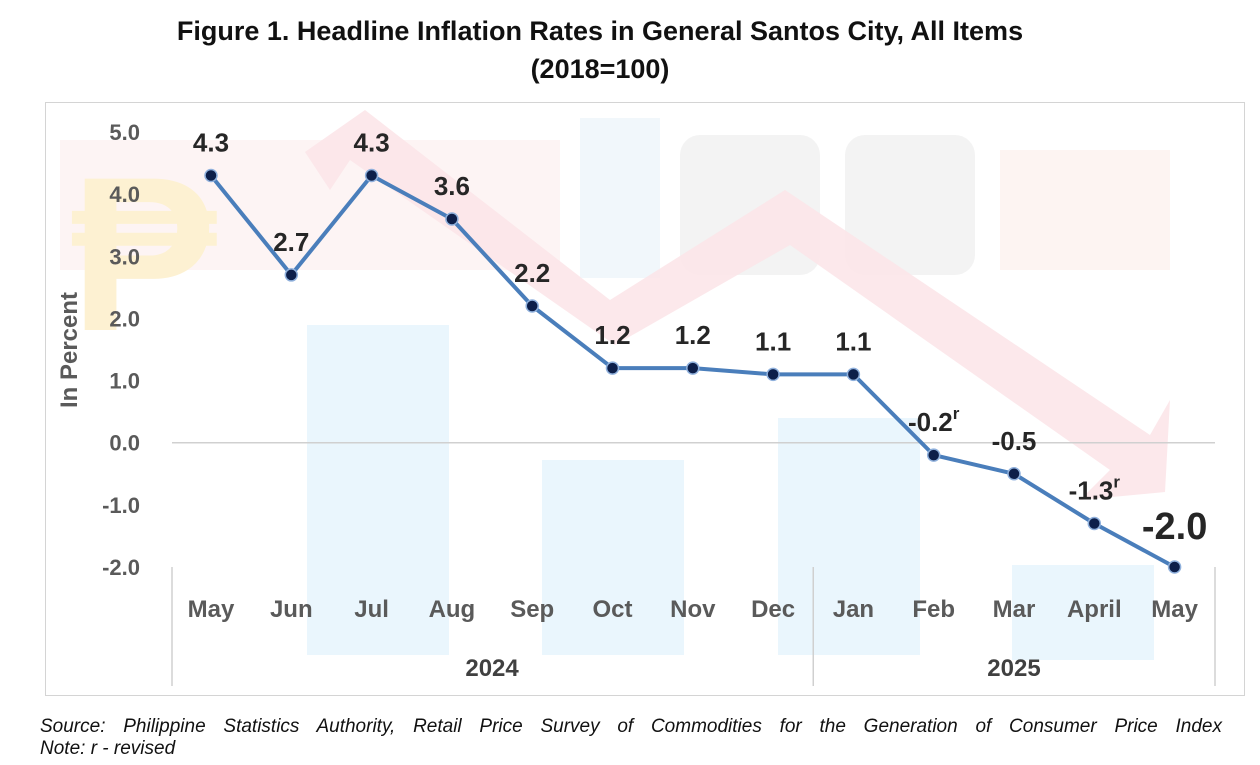 The width and height of the screenshot is (1260, 765). I want to click on chart-title-line2: (2018=100), so click(600, 69).